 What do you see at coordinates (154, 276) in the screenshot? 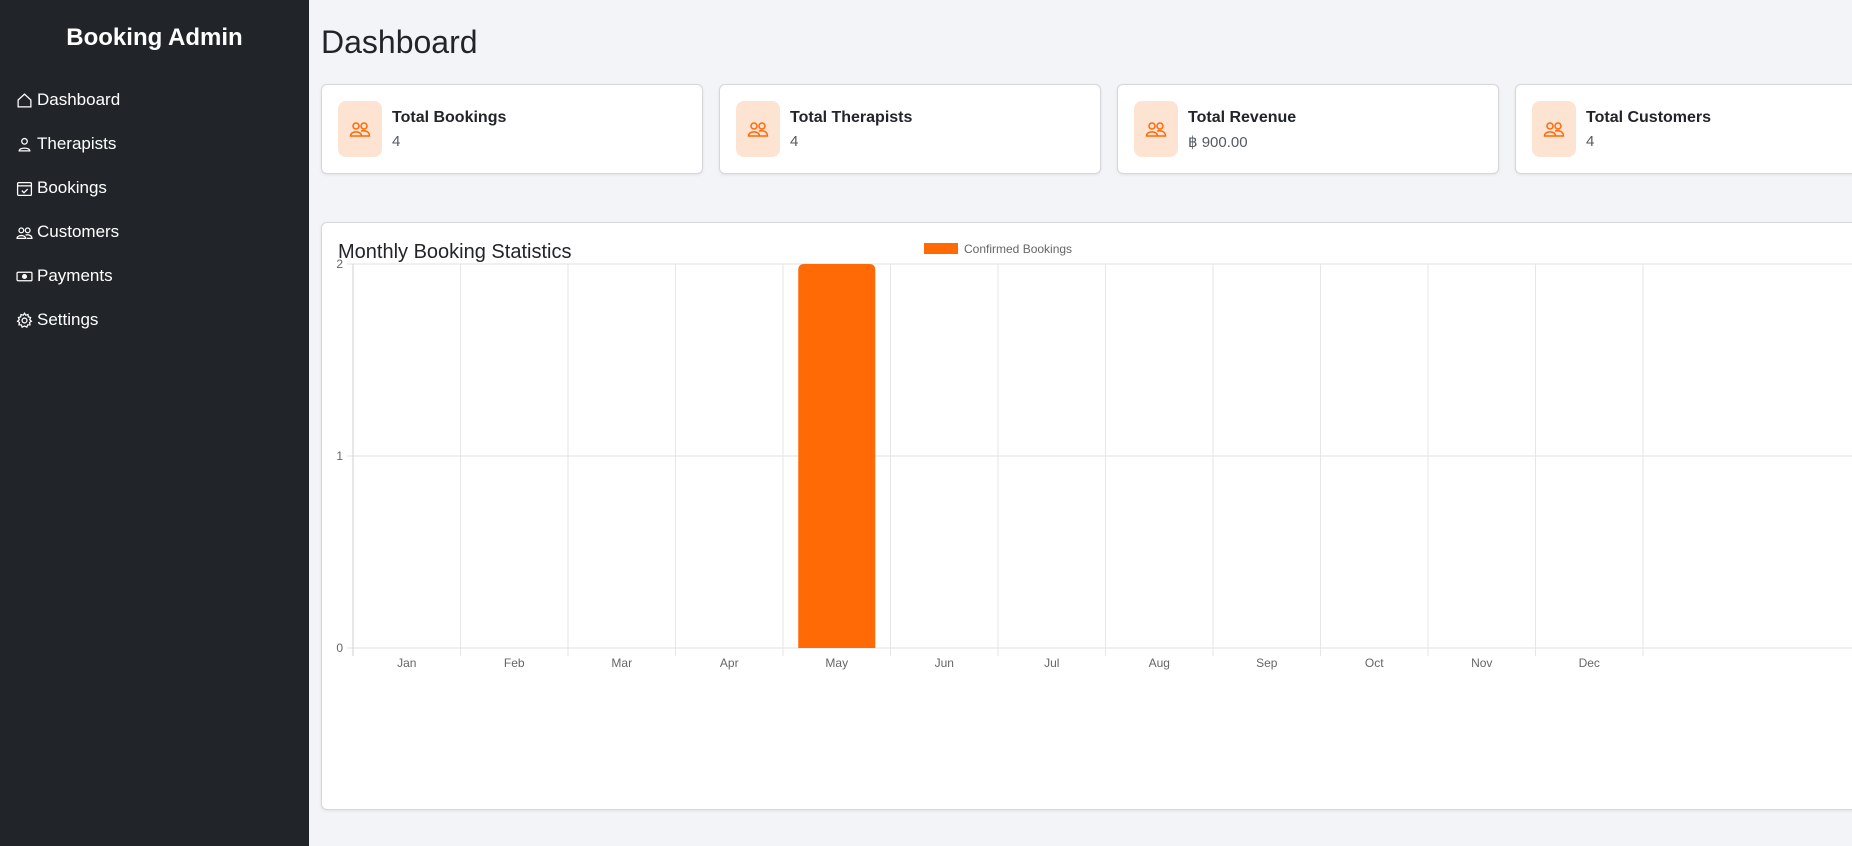
I see `sidebar-item-payments: Payments` at bounding box center [154, 276].